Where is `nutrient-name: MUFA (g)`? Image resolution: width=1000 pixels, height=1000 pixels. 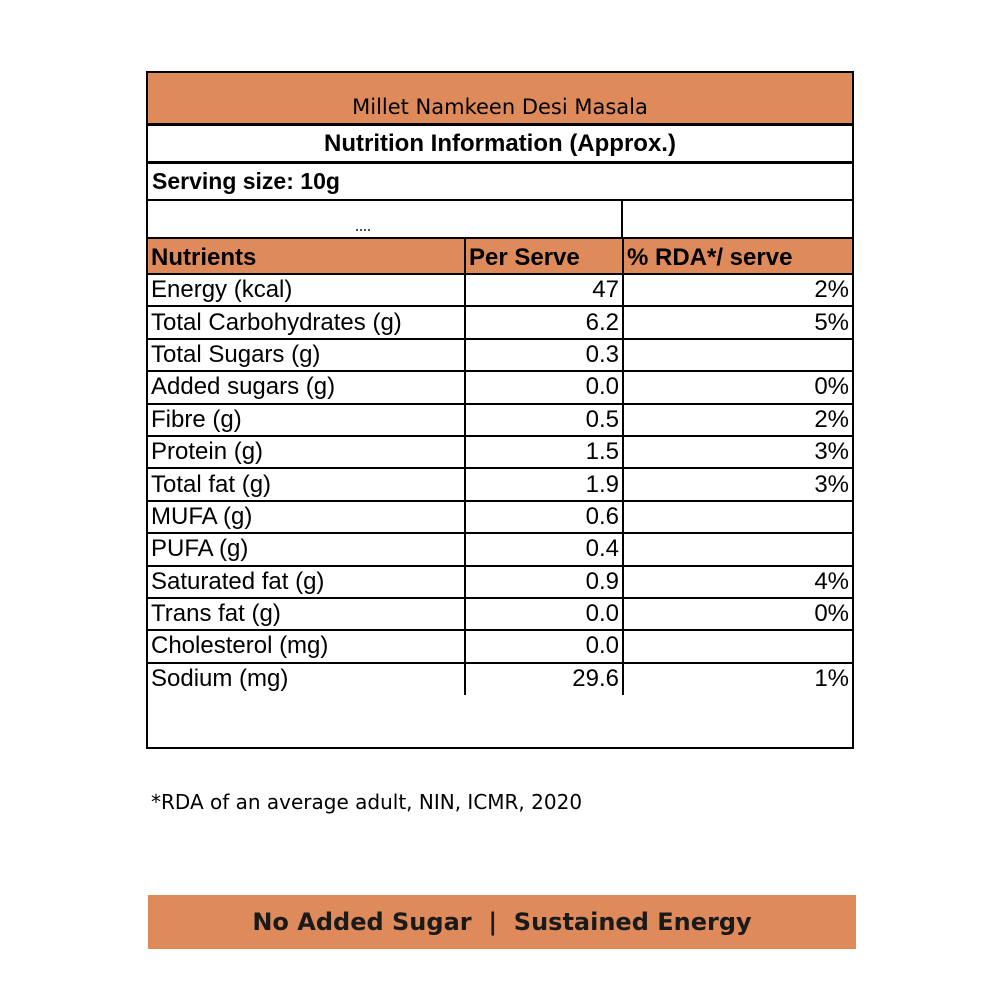
nutrient-name: MUFA (g) is located at coordinates (307, 517).